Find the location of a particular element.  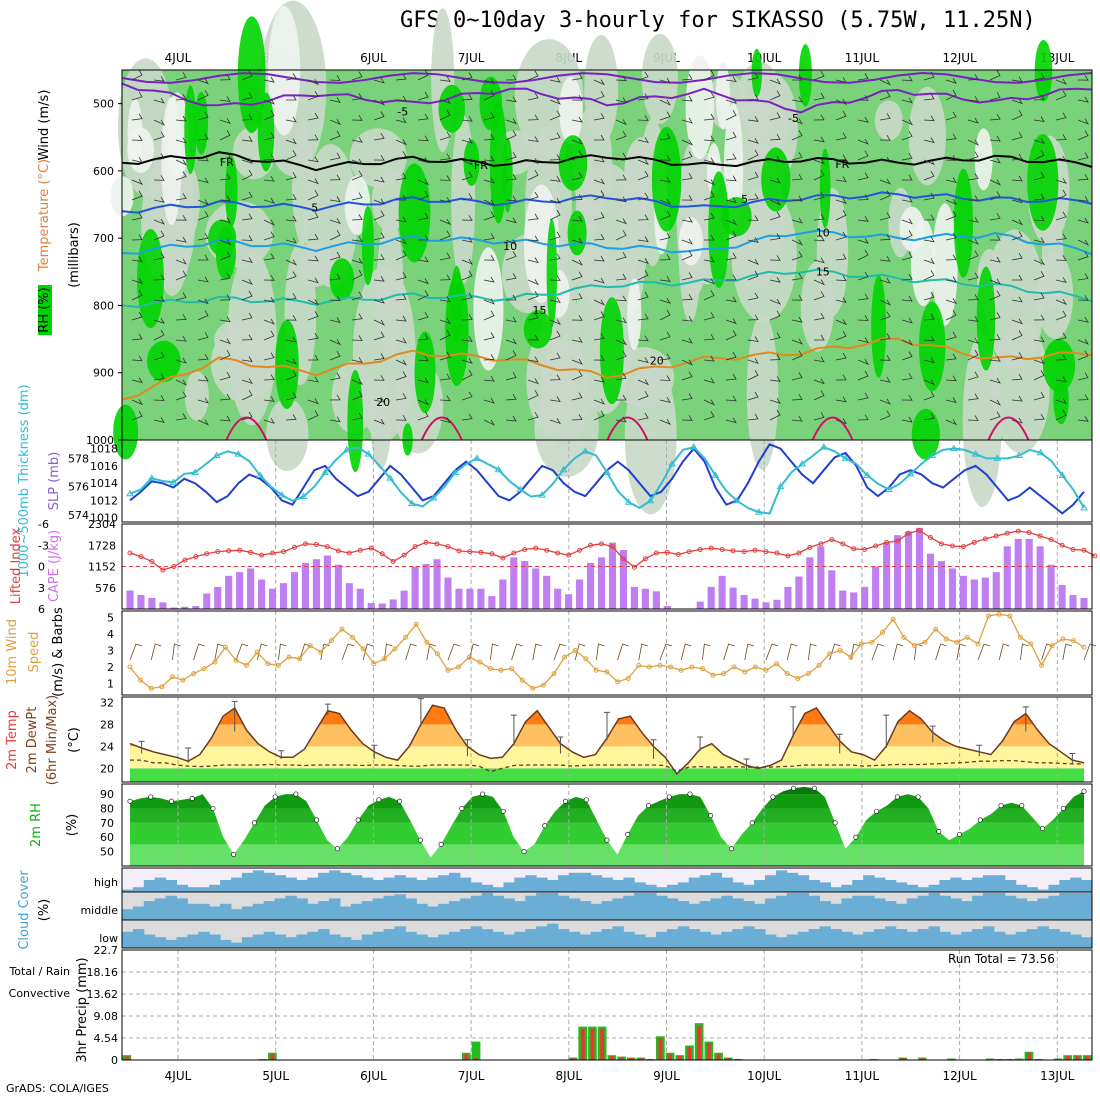

run-total-label: Run Total = 73.56 is located at coordinates (1001, 959).